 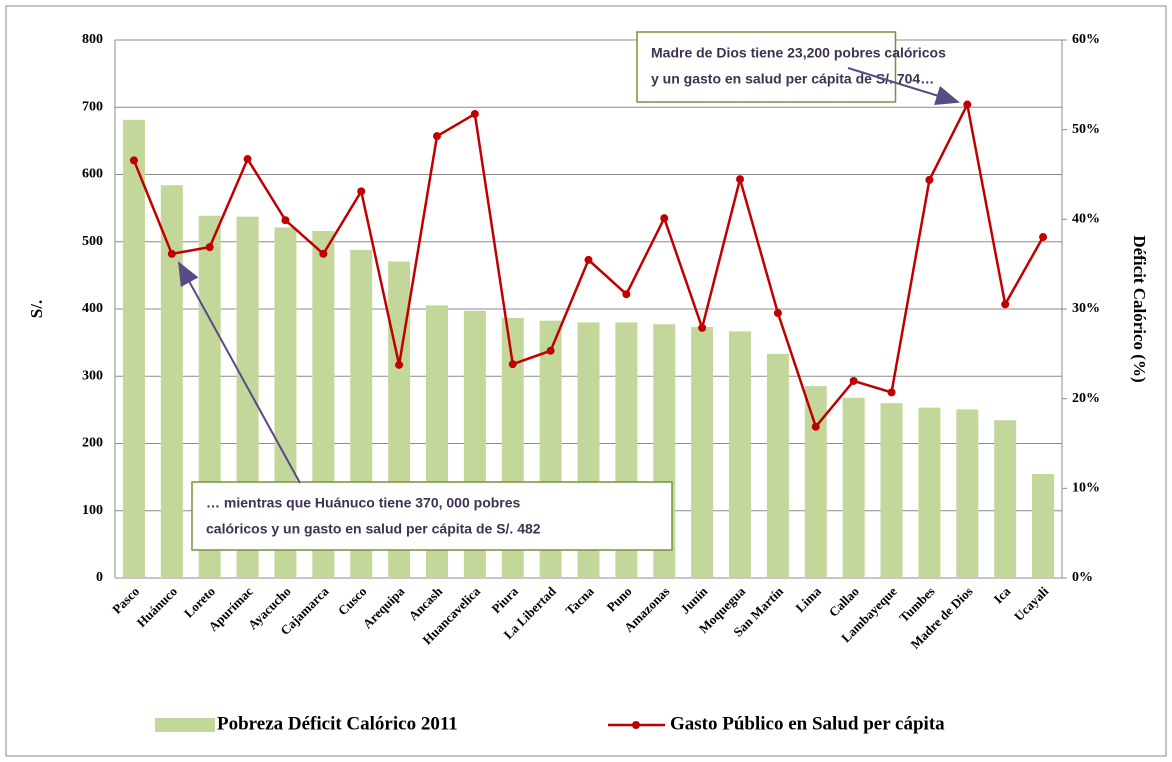 What do you see at coordinates (92, 510) in the screenshot?
I see `y-tick-label: 100` at bounding box center [92, 510].